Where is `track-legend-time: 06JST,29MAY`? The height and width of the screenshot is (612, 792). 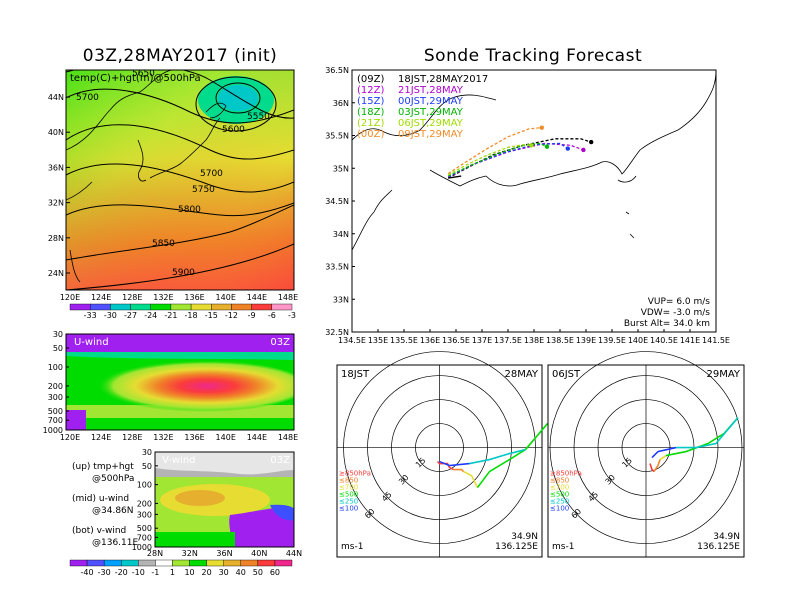
track-legend-time: 06JST,29MAY is located at coordinates (431, 123).